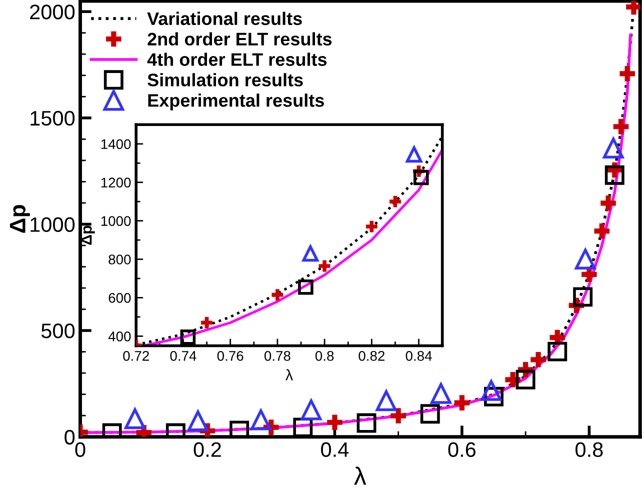 Image resolution: width=642 pixels, height=487 pixels. I want to click on y-tick-label: 400, so click(119, 336).